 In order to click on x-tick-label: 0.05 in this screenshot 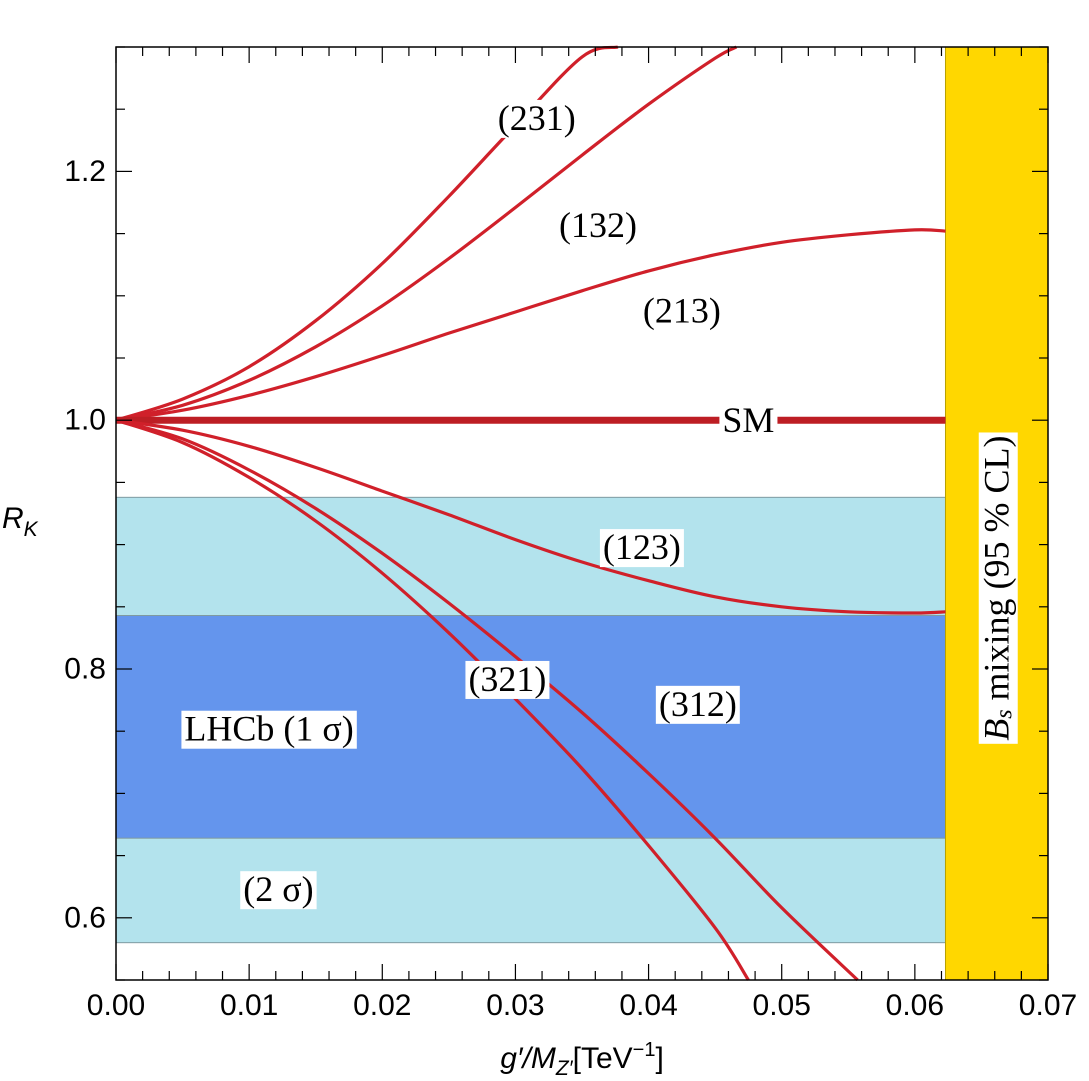, I will do `click(782, 1005)`.